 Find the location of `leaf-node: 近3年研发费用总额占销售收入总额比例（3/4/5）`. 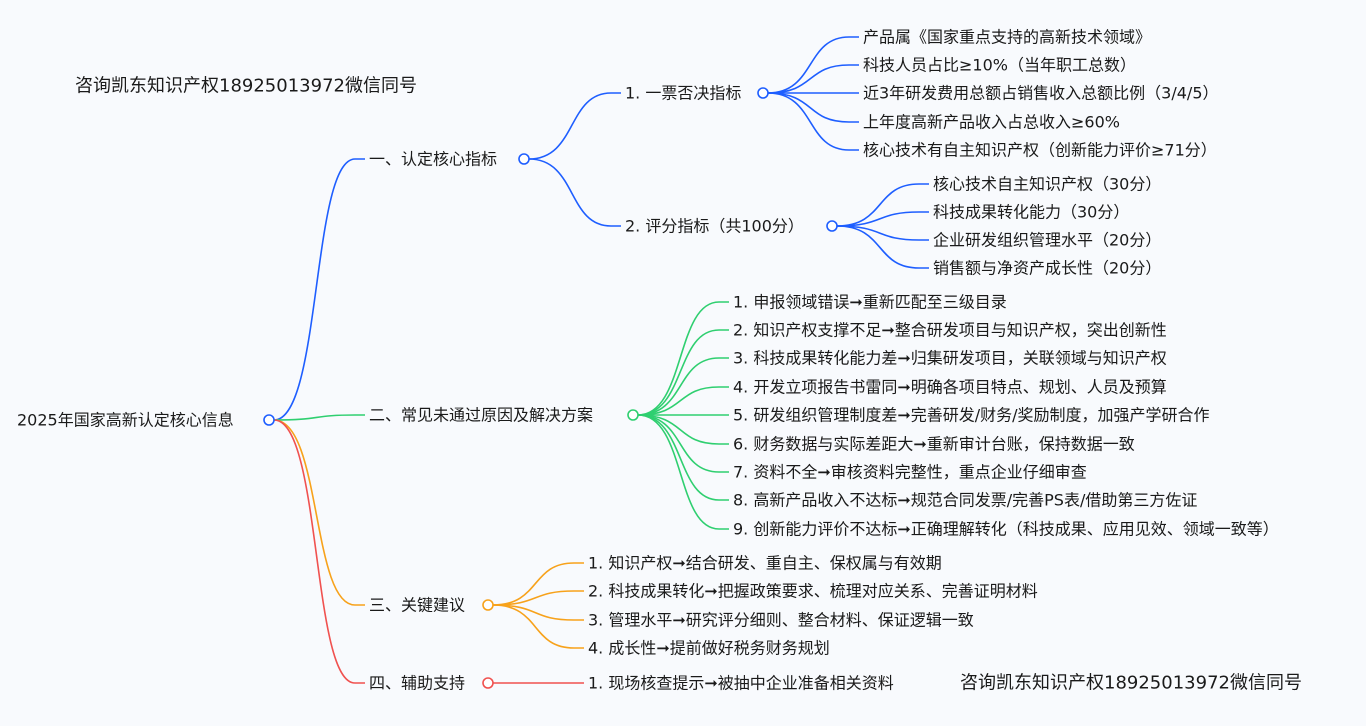

leaf-node: 近3年研发费用总额占销售收入总额比例（3/4/5） is located at coordinates (1041, 93).